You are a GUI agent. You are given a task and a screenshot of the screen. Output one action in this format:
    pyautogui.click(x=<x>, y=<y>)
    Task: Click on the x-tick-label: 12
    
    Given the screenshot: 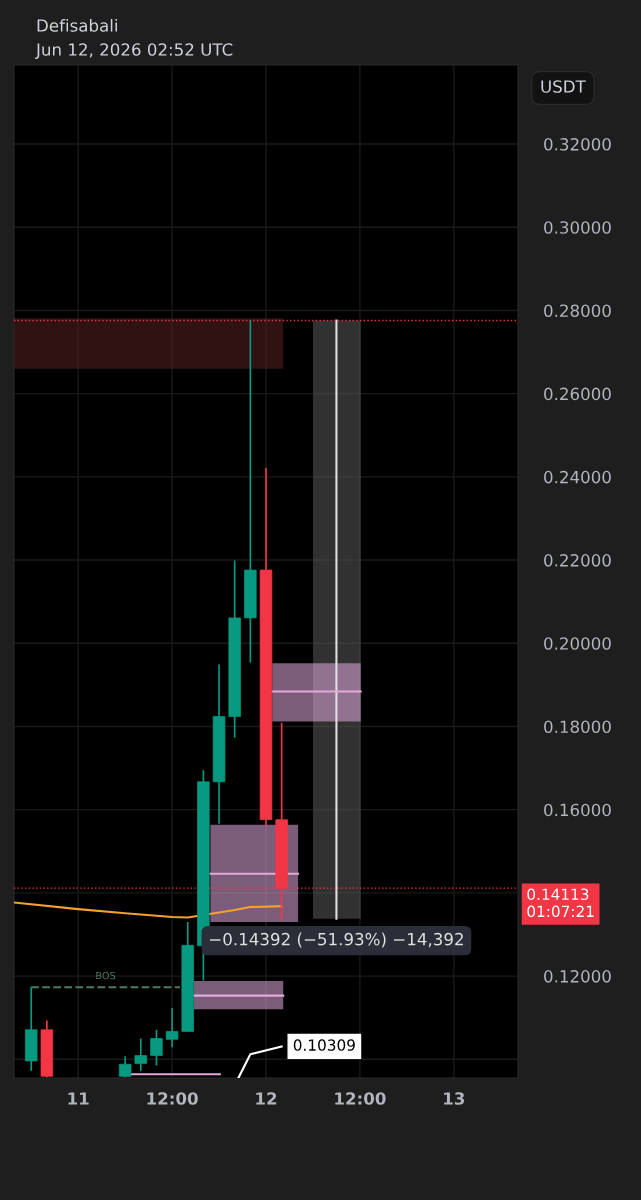 What is the action you would take?
    pyautogui.click(x=266, y=1098)
    